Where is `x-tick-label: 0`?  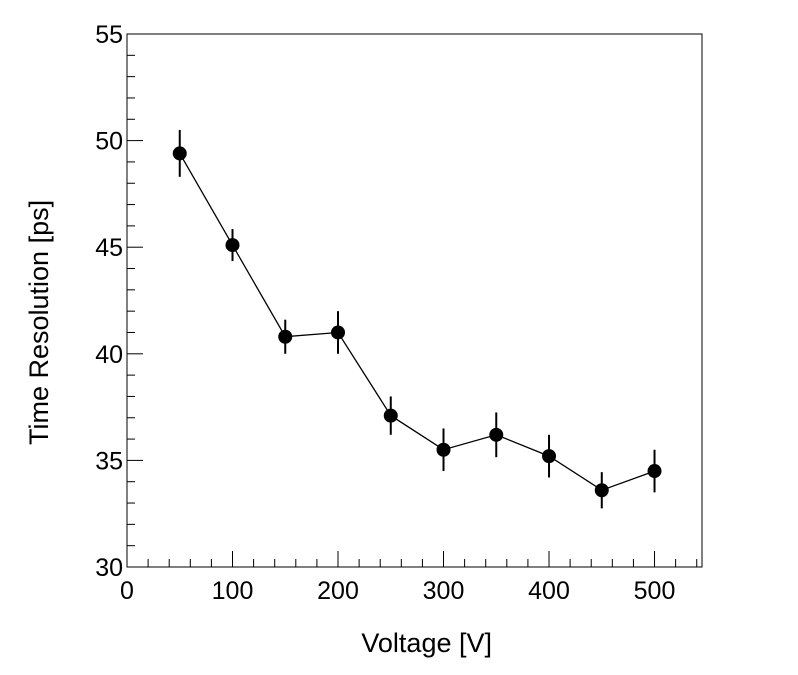 x-tick-label: 0 is located at coordinates (127, 591).